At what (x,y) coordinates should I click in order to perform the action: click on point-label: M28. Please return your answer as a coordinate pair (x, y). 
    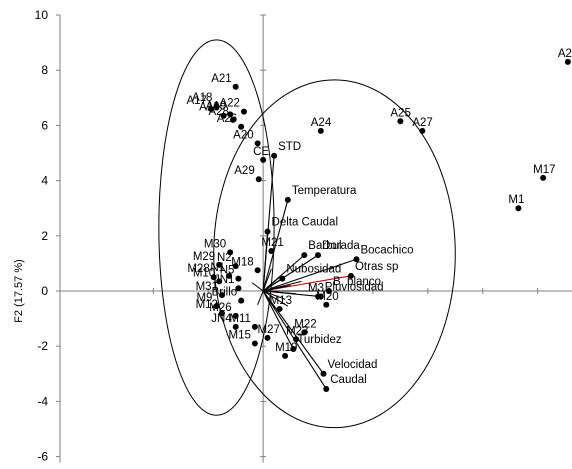
    Looking at the image, I should click on (198, 269).